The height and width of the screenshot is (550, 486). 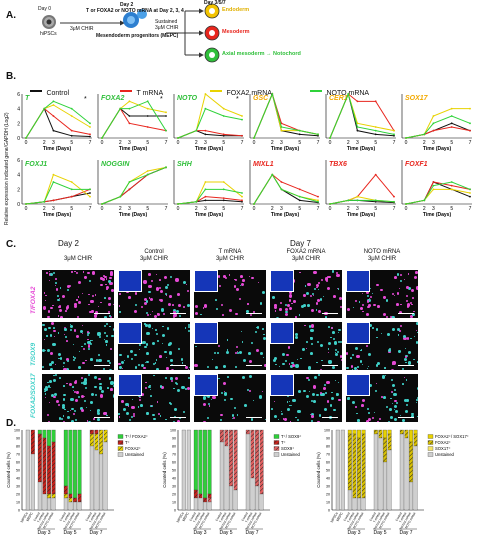 What do you see at coordinates (133, 448) in the screenshot?
I see `legend-label: FOXA2⁺` at bounding box center [133, 448].